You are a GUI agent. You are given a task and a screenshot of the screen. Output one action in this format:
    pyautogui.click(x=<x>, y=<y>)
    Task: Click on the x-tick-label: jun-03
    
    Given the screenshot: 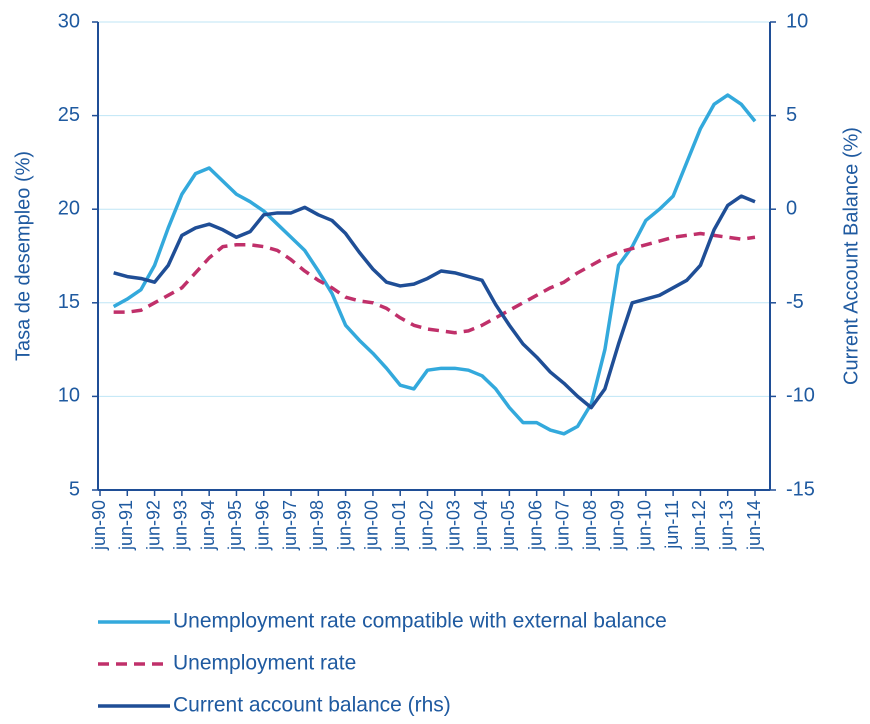 What is the action you would take?
    pyautogui.click(x=454, y=525)
    